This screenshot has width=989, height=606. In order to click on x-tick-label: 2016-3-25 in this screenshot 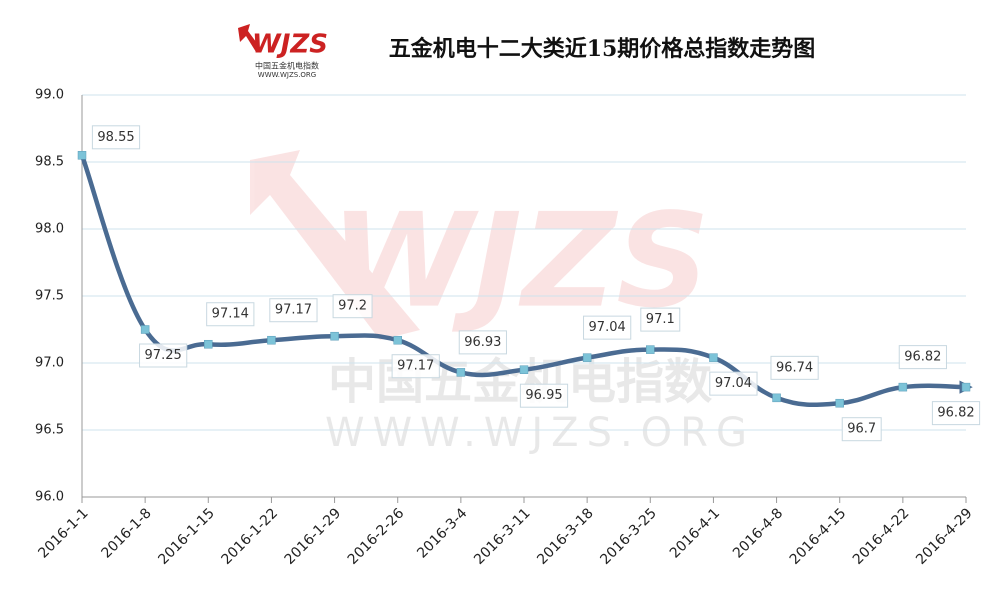, I will do `click(628, 536)`.